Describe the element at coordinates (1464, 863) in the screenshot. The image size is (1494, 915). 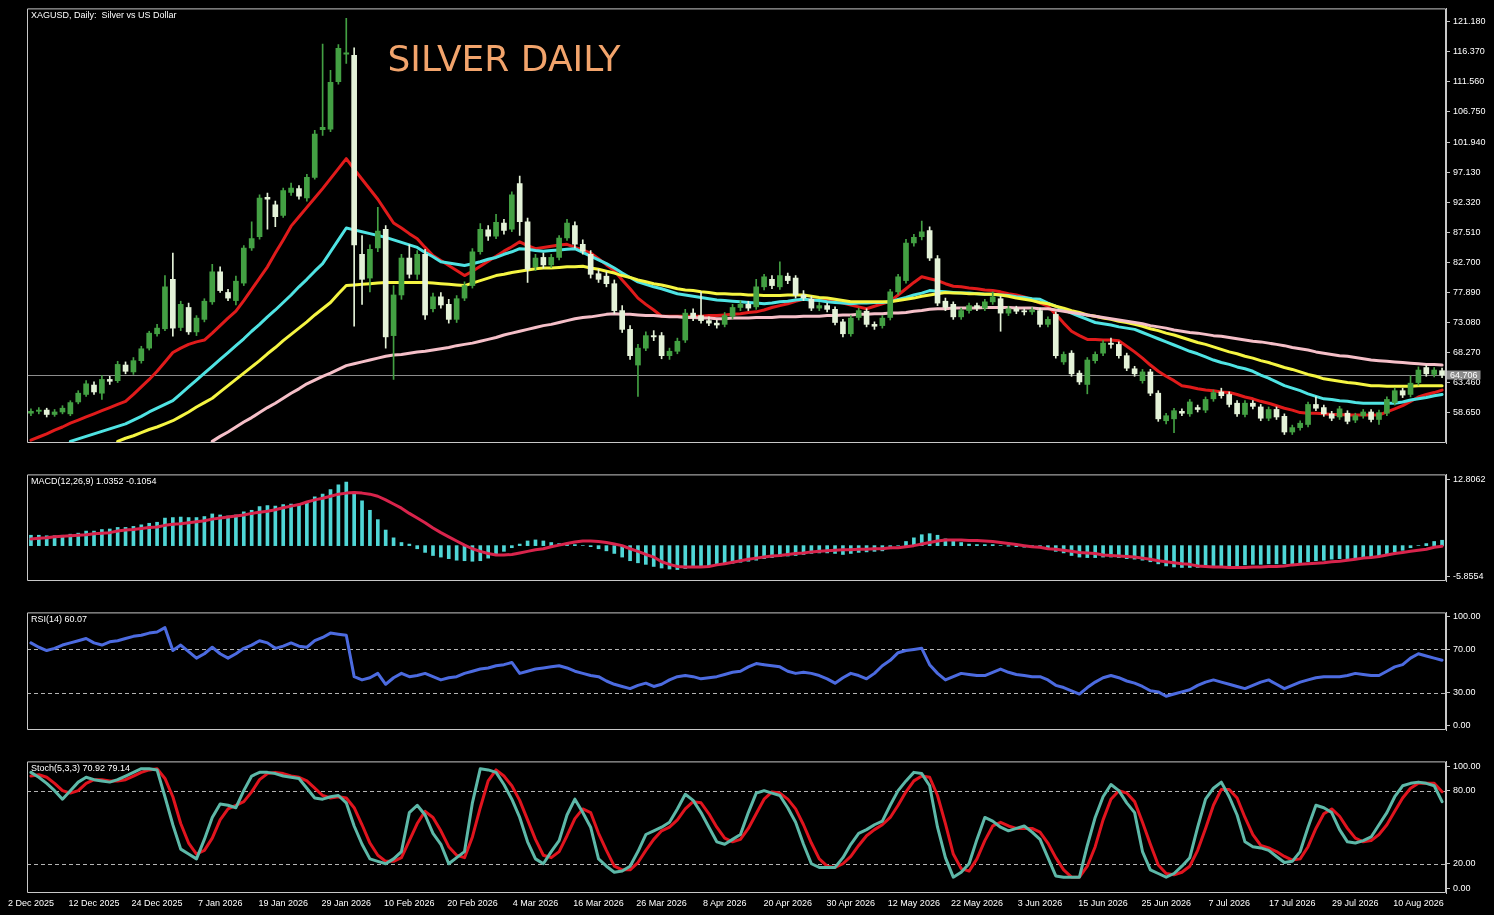
I see `y-tick-label: 20.00` at that location.